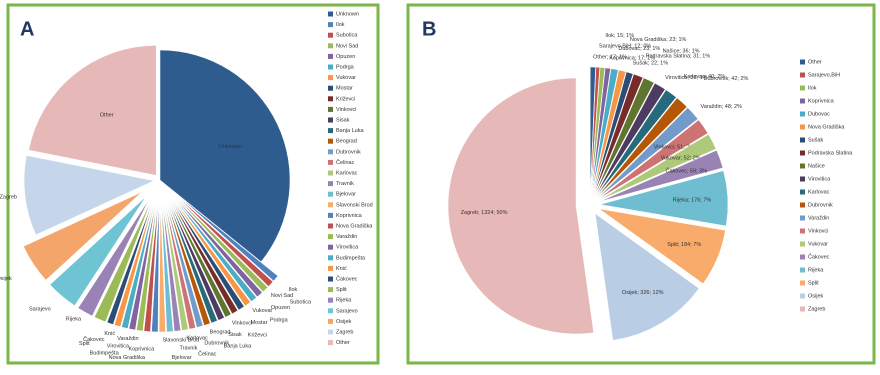  Describe the element at coordinates (725, 79) in the screenshot. I see `data-label: Dubrovnik; 42; 2%` at that location.